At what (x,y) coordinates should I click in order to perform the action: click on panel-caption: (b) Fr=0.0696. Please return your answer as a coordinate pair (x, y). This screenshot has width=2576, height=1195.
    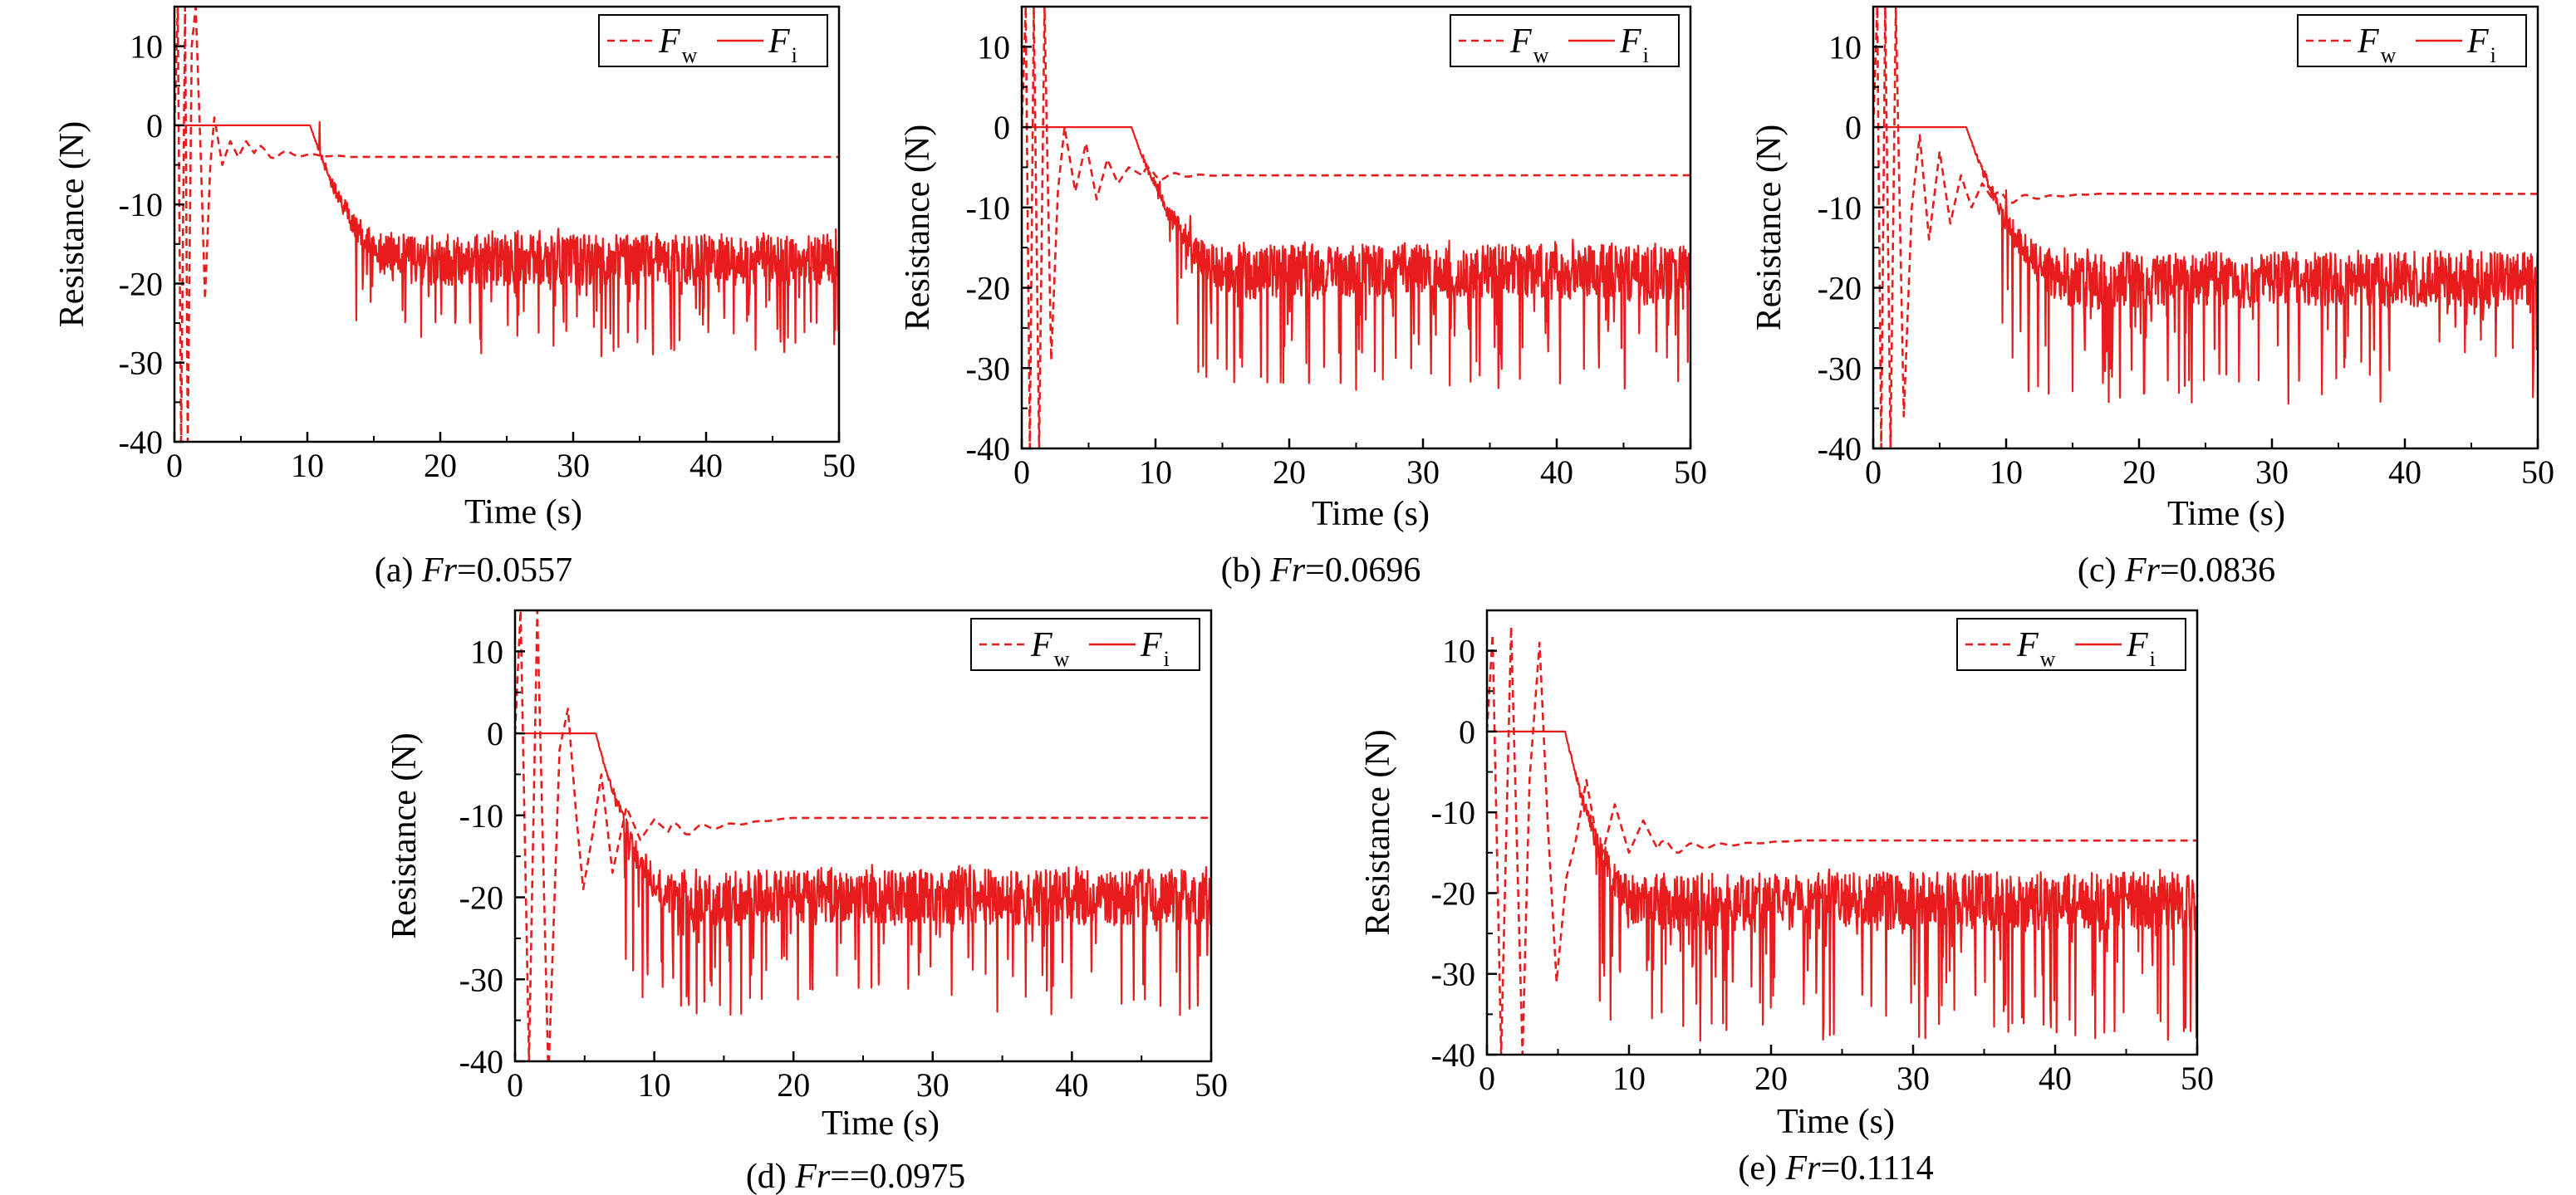
    Looking at the image, I should click on (1321, 570).